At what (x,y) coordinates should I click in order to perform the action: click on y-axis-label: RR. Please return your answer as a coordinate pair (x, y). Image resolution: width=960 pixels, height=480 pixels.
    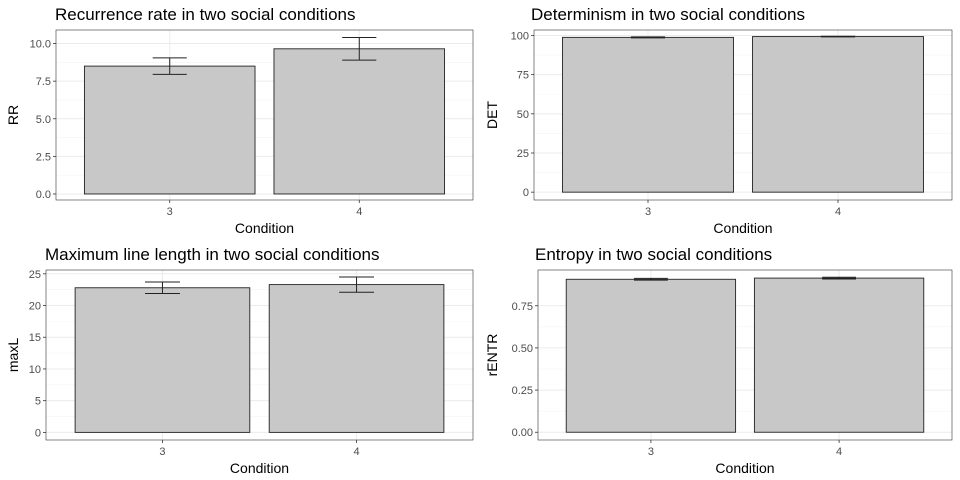
    Looking at the image, I should click on (13, 115).